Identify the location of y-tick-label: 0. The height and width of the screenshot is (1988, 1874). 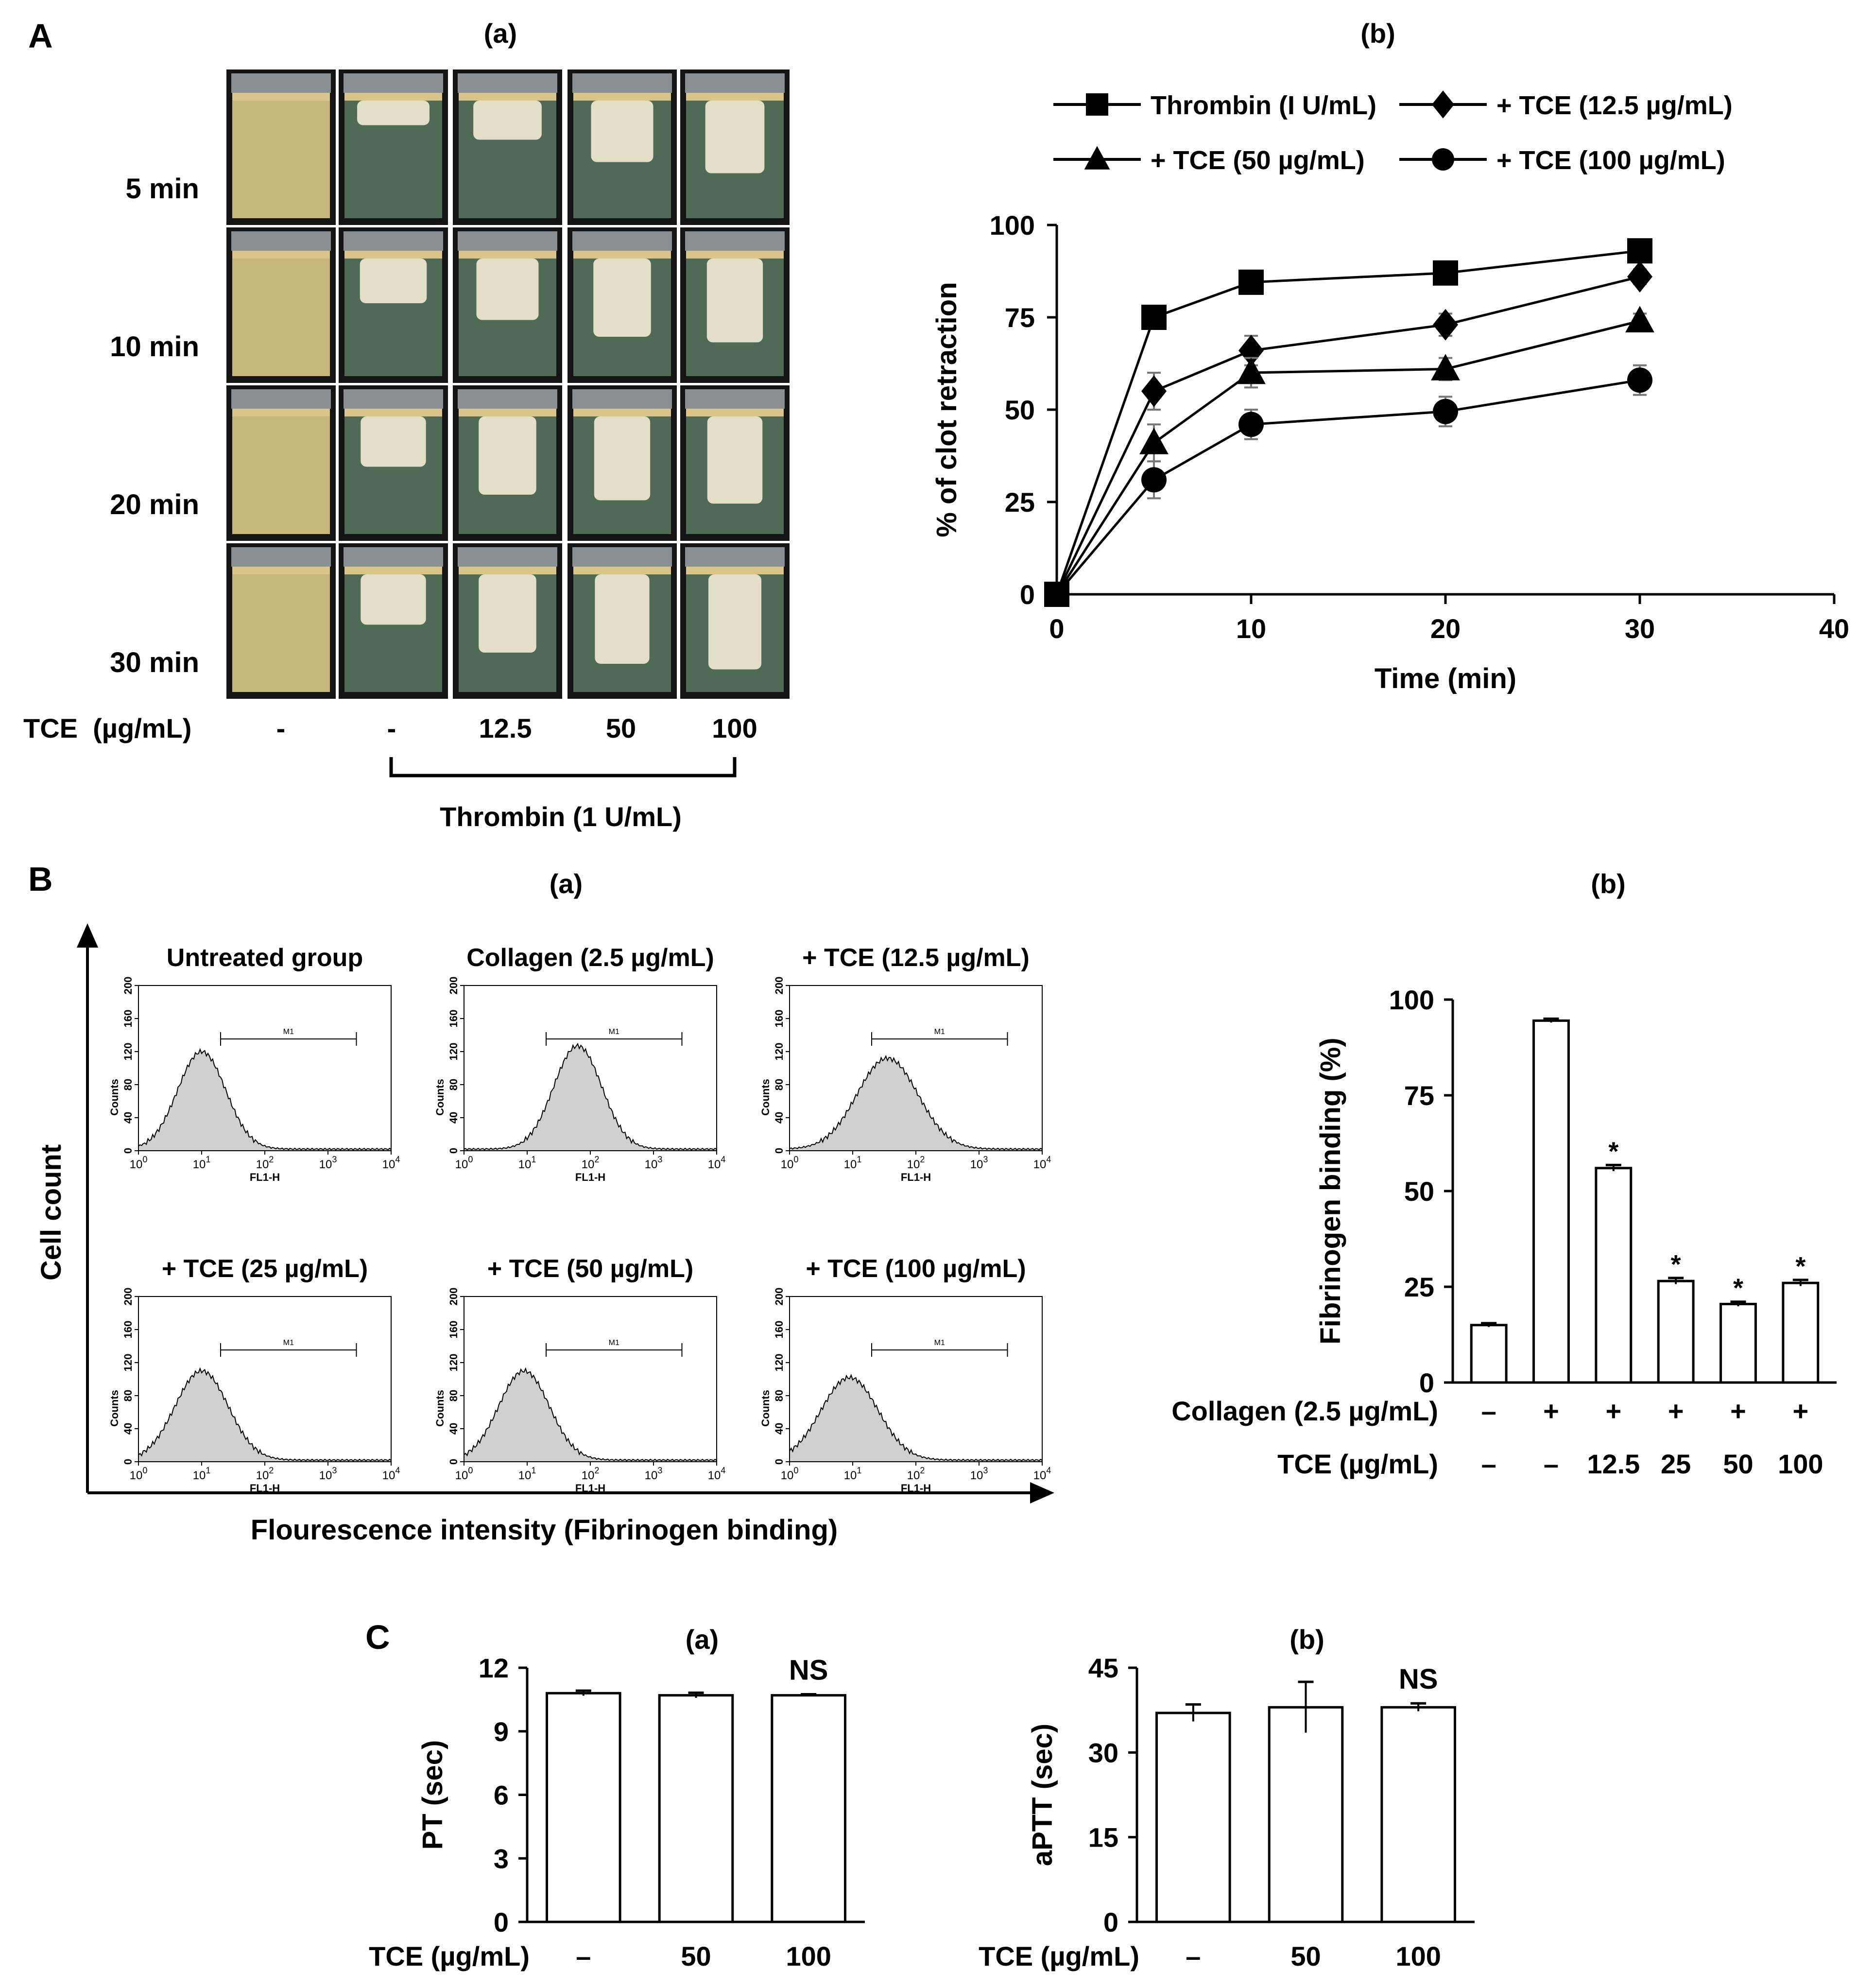
(1427, 1382).